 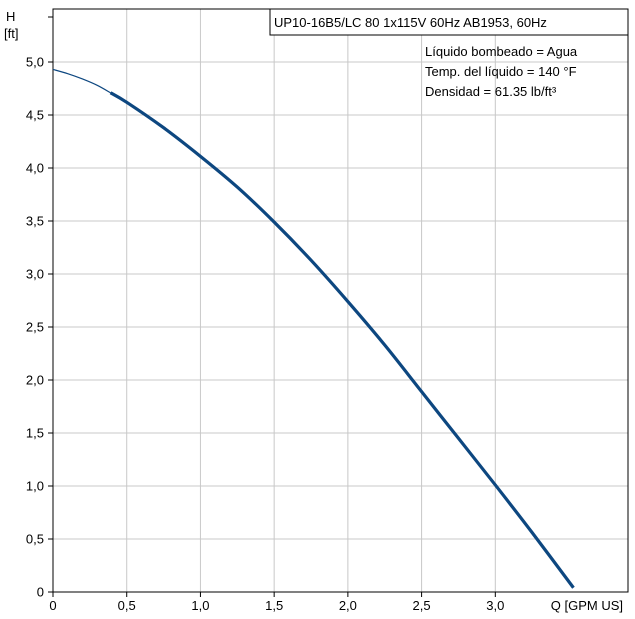 I want to click on liquid-temperature-label: Temp. del líquido = 140 °F, so click(x=501, y=71).